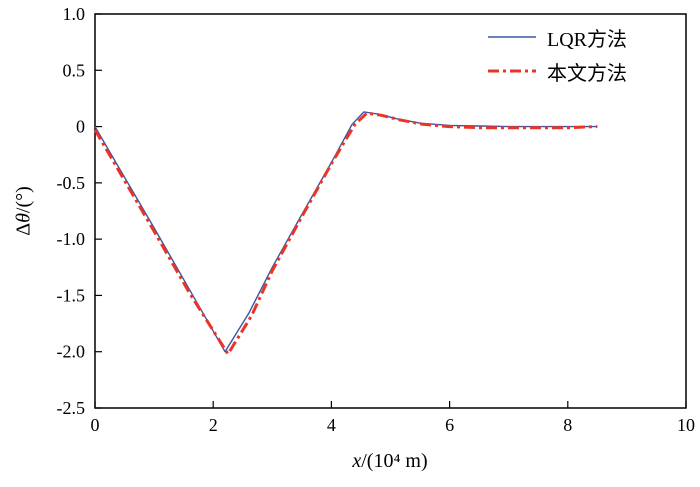 This screenshot has width=700, height=487. What do you see at coordinates (71, 352) in the screenshot?
I see `y-tick-label: -2.0` at bounding box center [71, 352].